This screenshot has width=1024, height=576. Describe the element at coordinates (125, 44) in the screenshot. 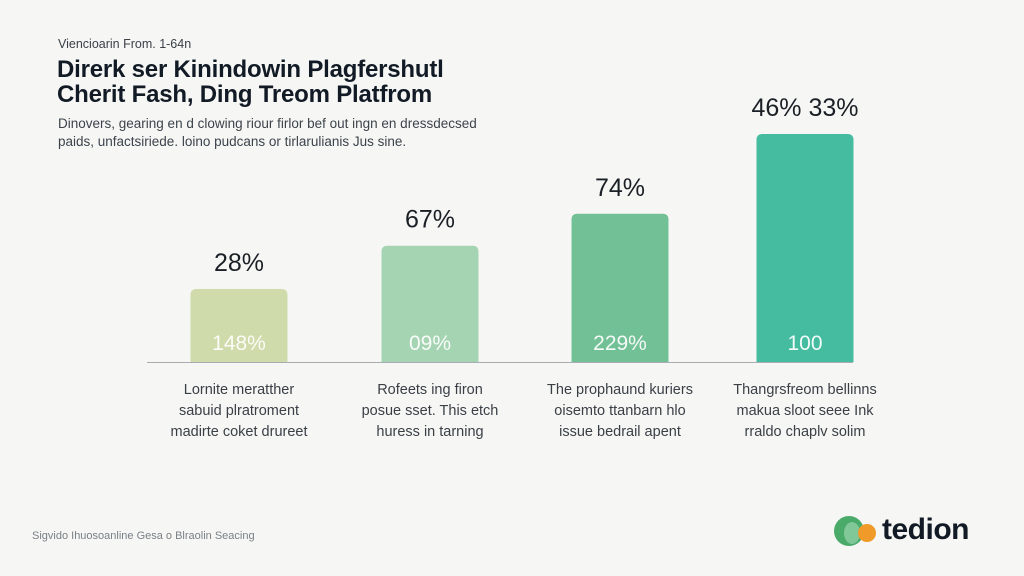

I see `eyebrow-text: Viencioarin From. 1-64n` at that location.